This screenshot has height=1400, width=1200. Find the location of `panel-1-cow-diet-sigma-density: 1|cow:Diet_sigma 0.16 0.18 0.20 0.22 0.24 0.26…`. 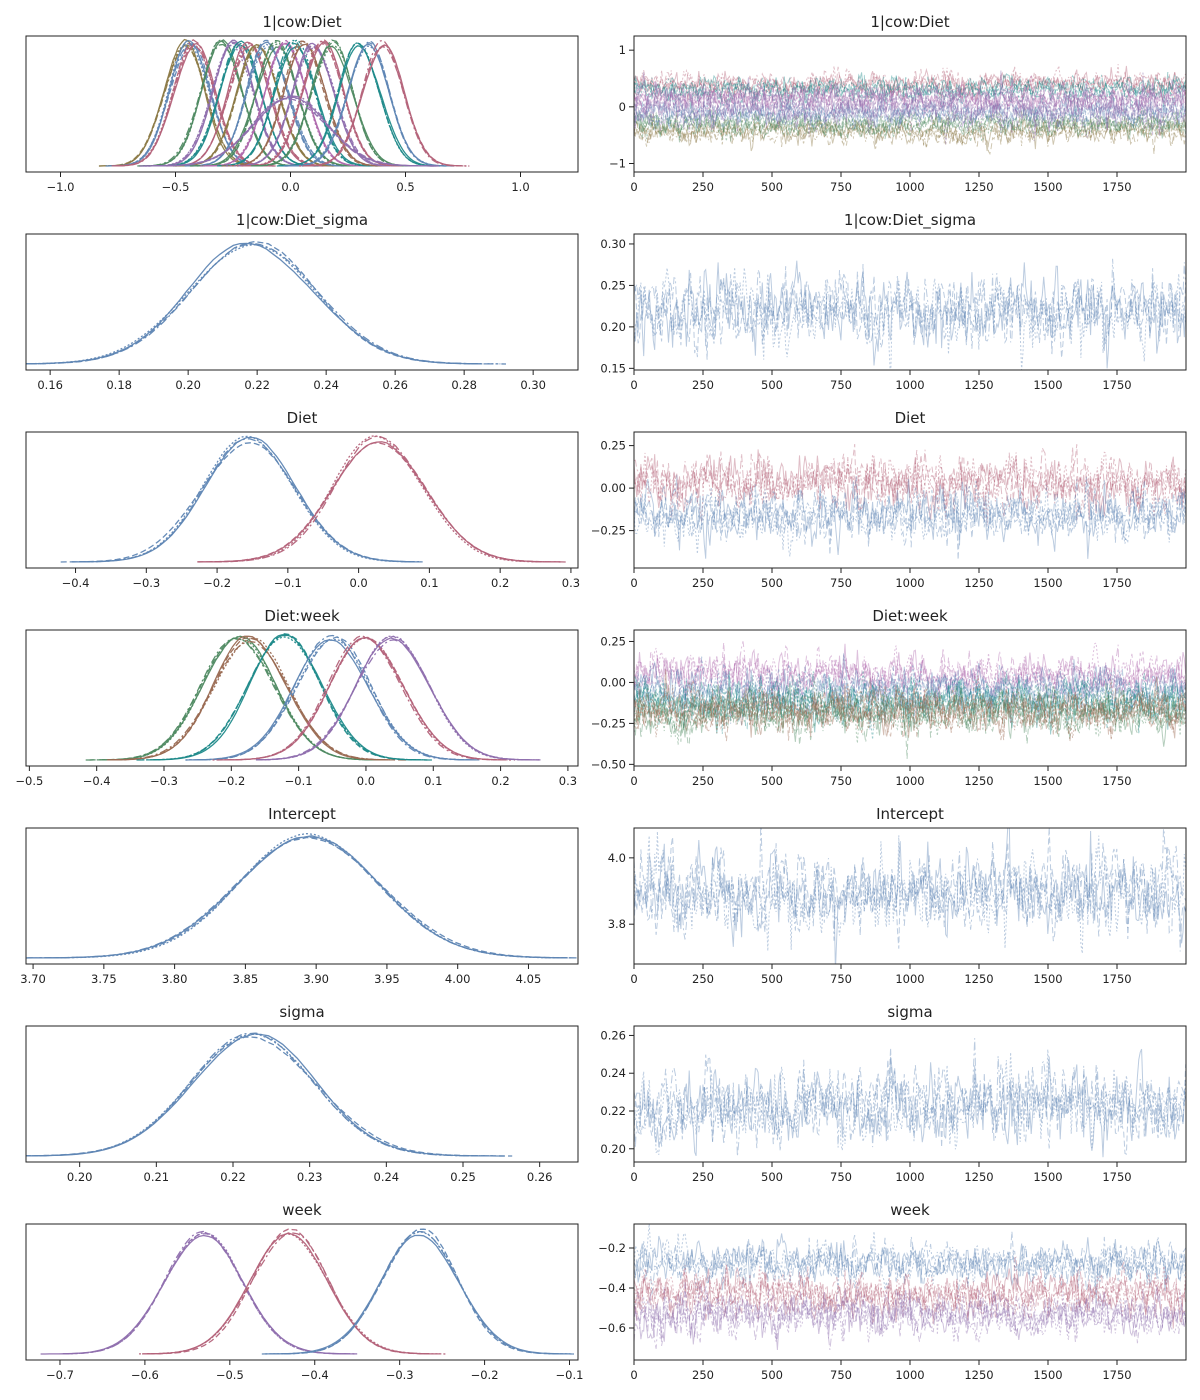

panel-1-cow-diet-sigma-density: 1|cow:Diet_sigma 0.16 0.18 0.20 0.22 0.24 0.26… is located at coordinates (302, 301).